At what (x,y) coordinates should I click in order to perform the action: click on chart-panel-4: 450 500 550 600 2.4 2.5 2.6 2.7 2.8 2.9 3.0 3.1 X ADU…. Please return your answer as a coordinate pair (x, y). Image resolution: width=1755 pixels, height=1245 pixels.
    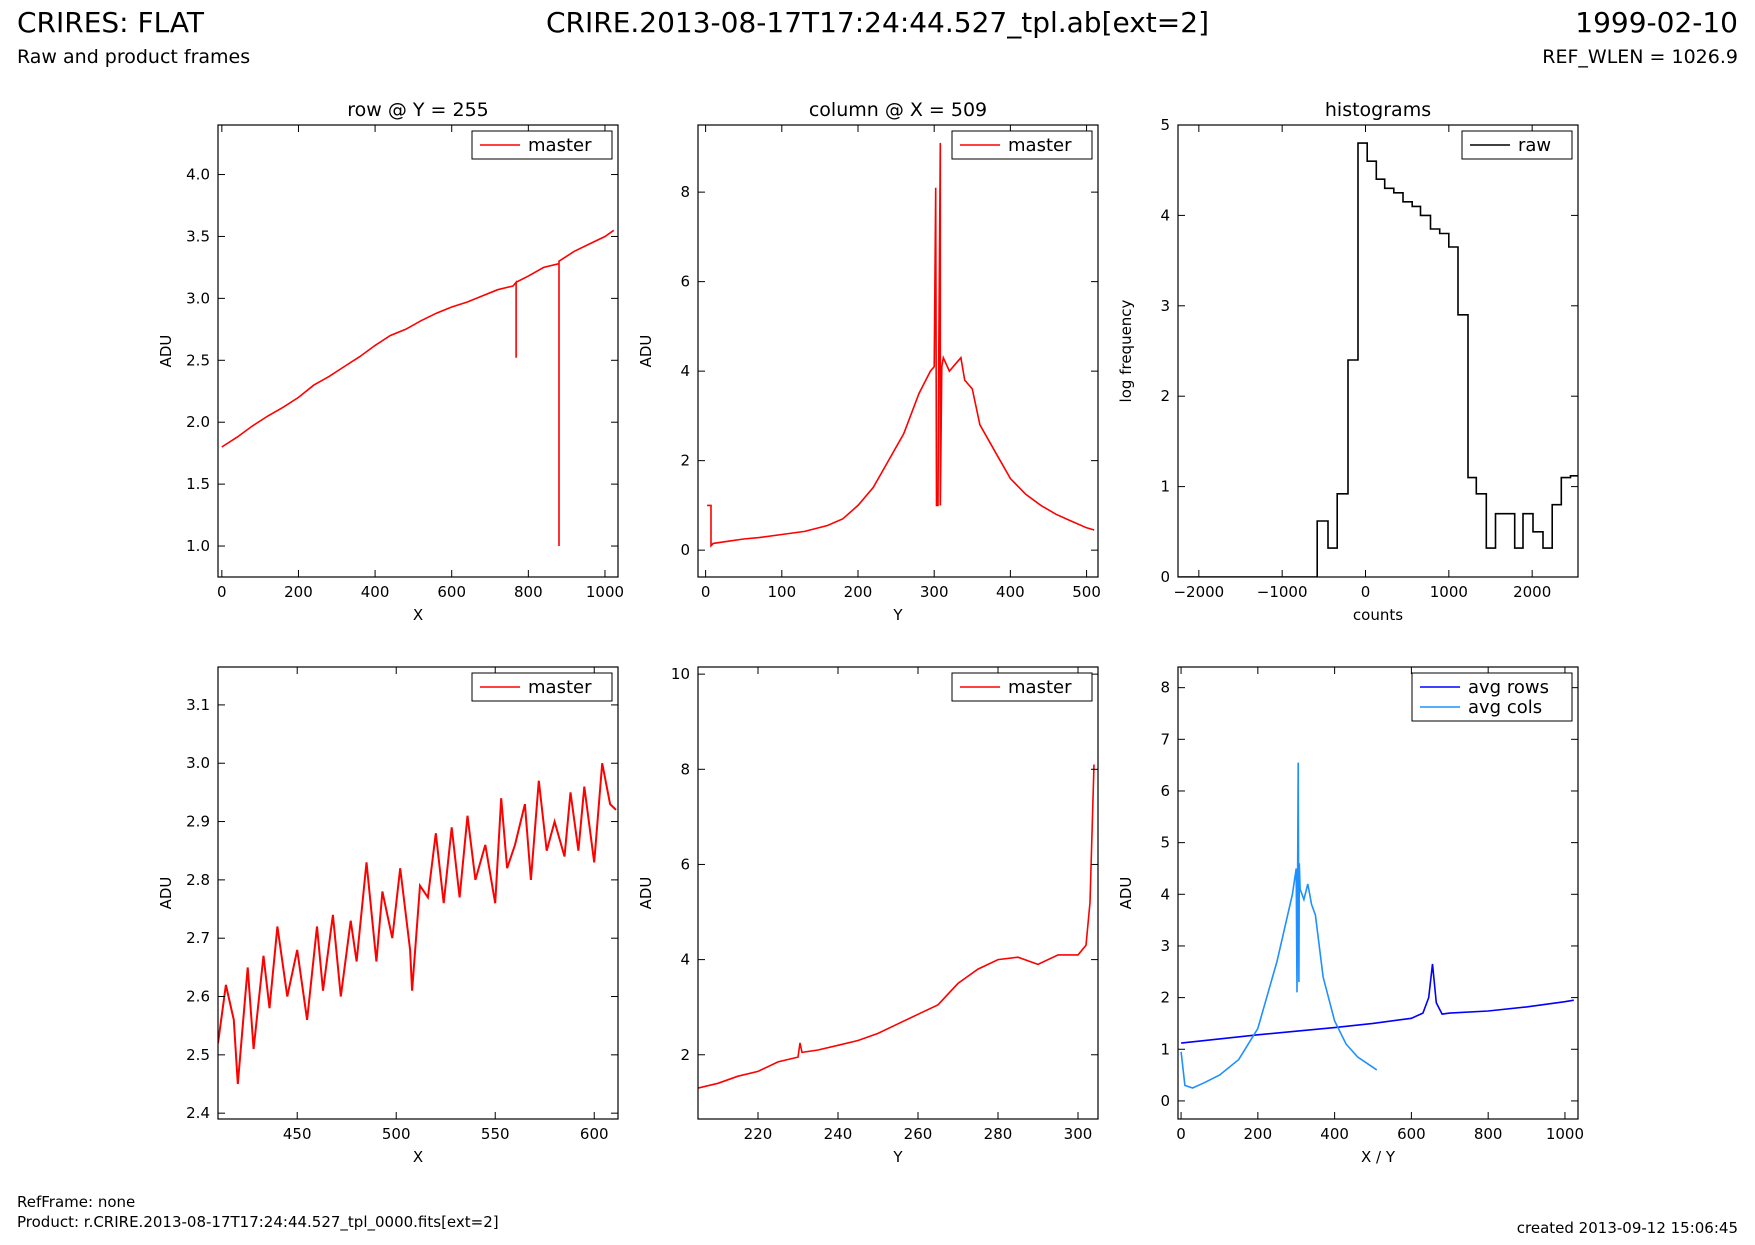
    Looking at the image, I should click on (388, 916).